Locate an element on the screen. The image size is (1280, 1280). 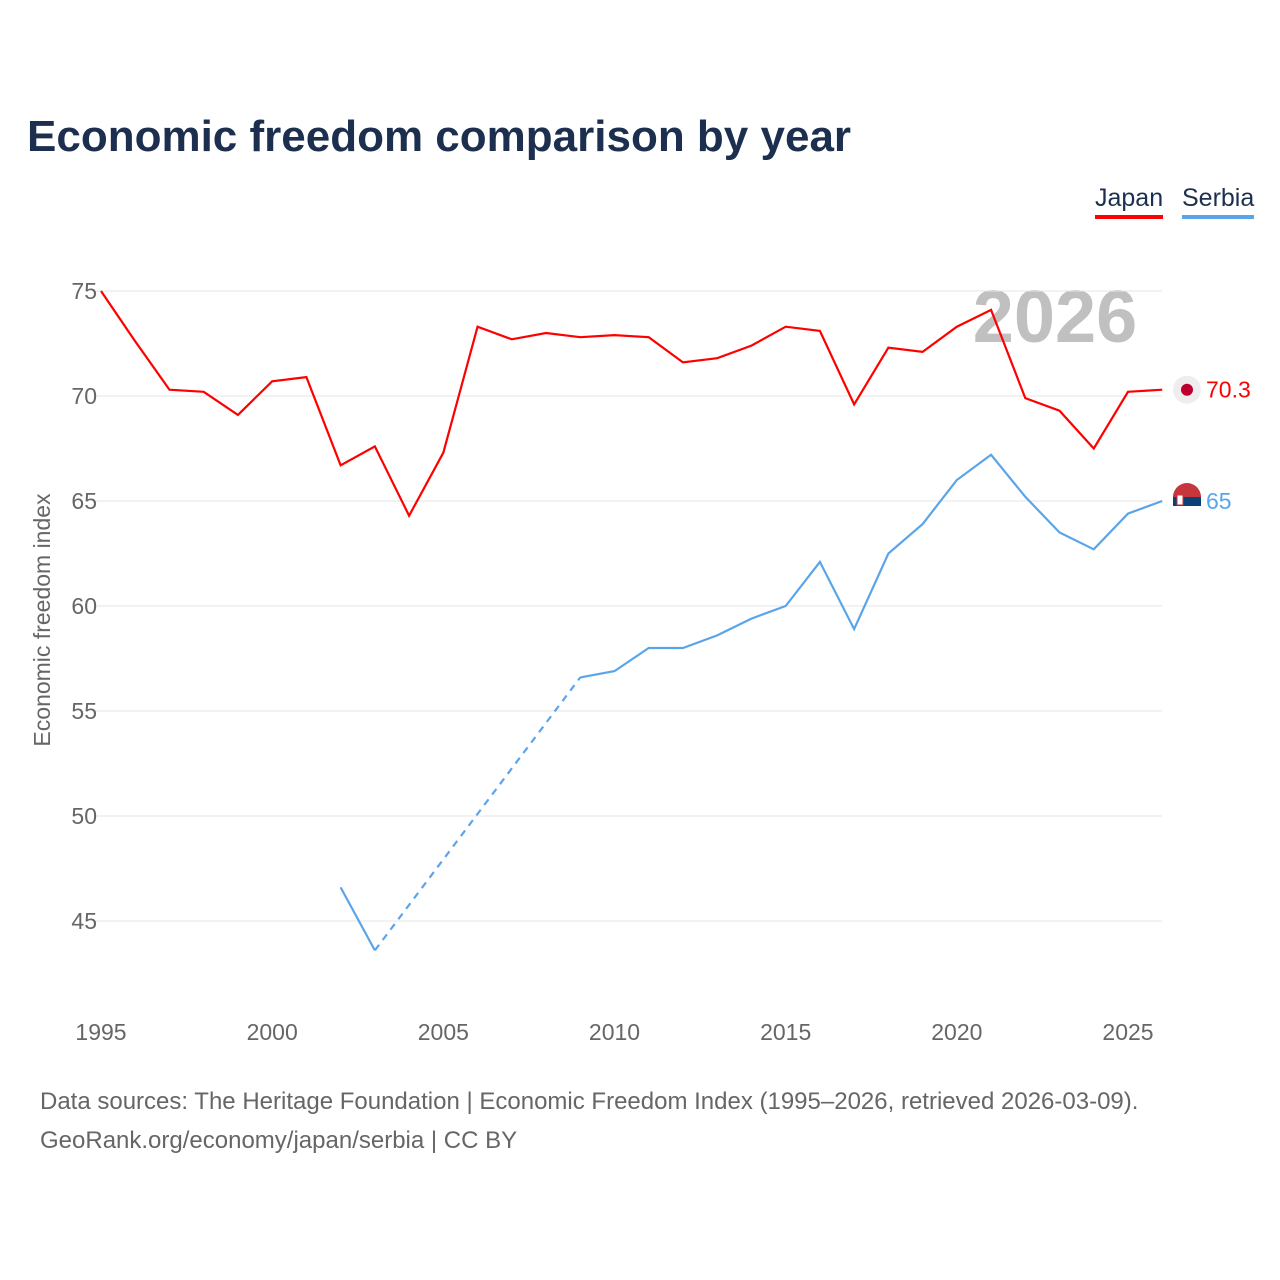
x-tick-label: 1995 is located at coordinates (100, 1032).